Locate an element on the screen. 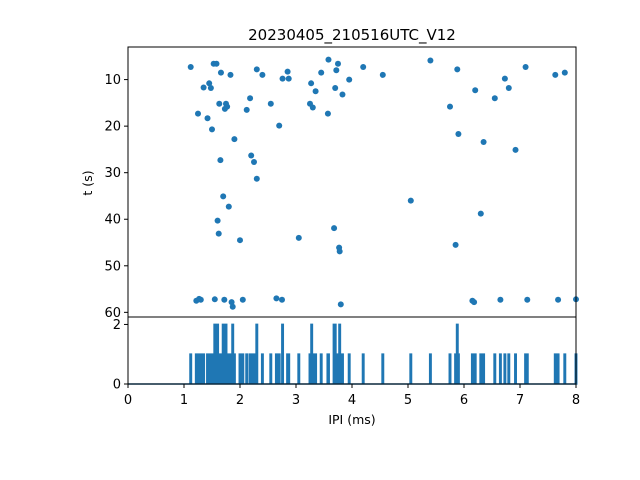  histogram-frame is located at coordinates (352, 350).